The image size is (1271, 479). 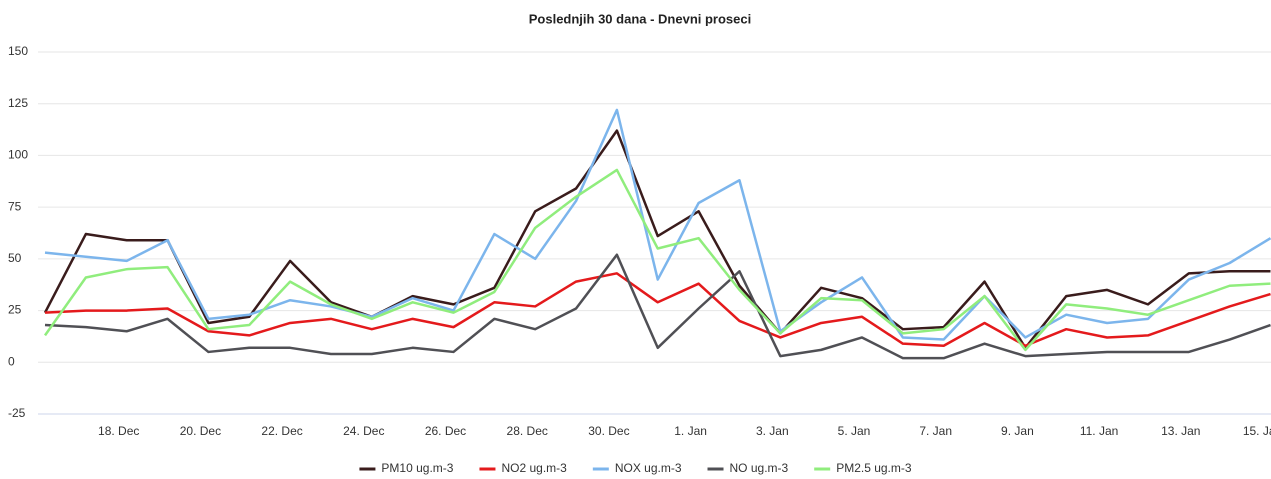 I want to click on x-tick-label: 20. Dec, so click(x=200, y=431).